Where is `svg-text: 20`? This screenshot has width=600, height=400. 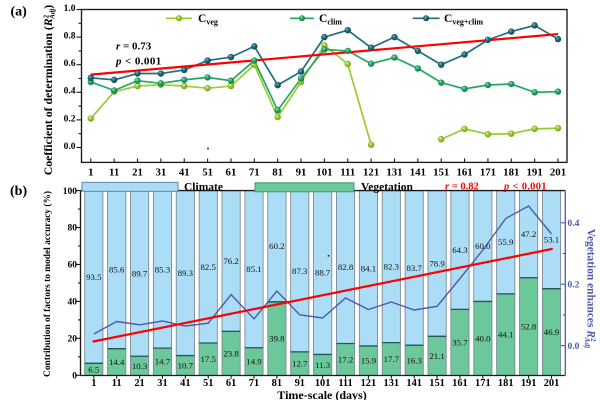
svg-text: 20 is located at coordinates (73, 340).